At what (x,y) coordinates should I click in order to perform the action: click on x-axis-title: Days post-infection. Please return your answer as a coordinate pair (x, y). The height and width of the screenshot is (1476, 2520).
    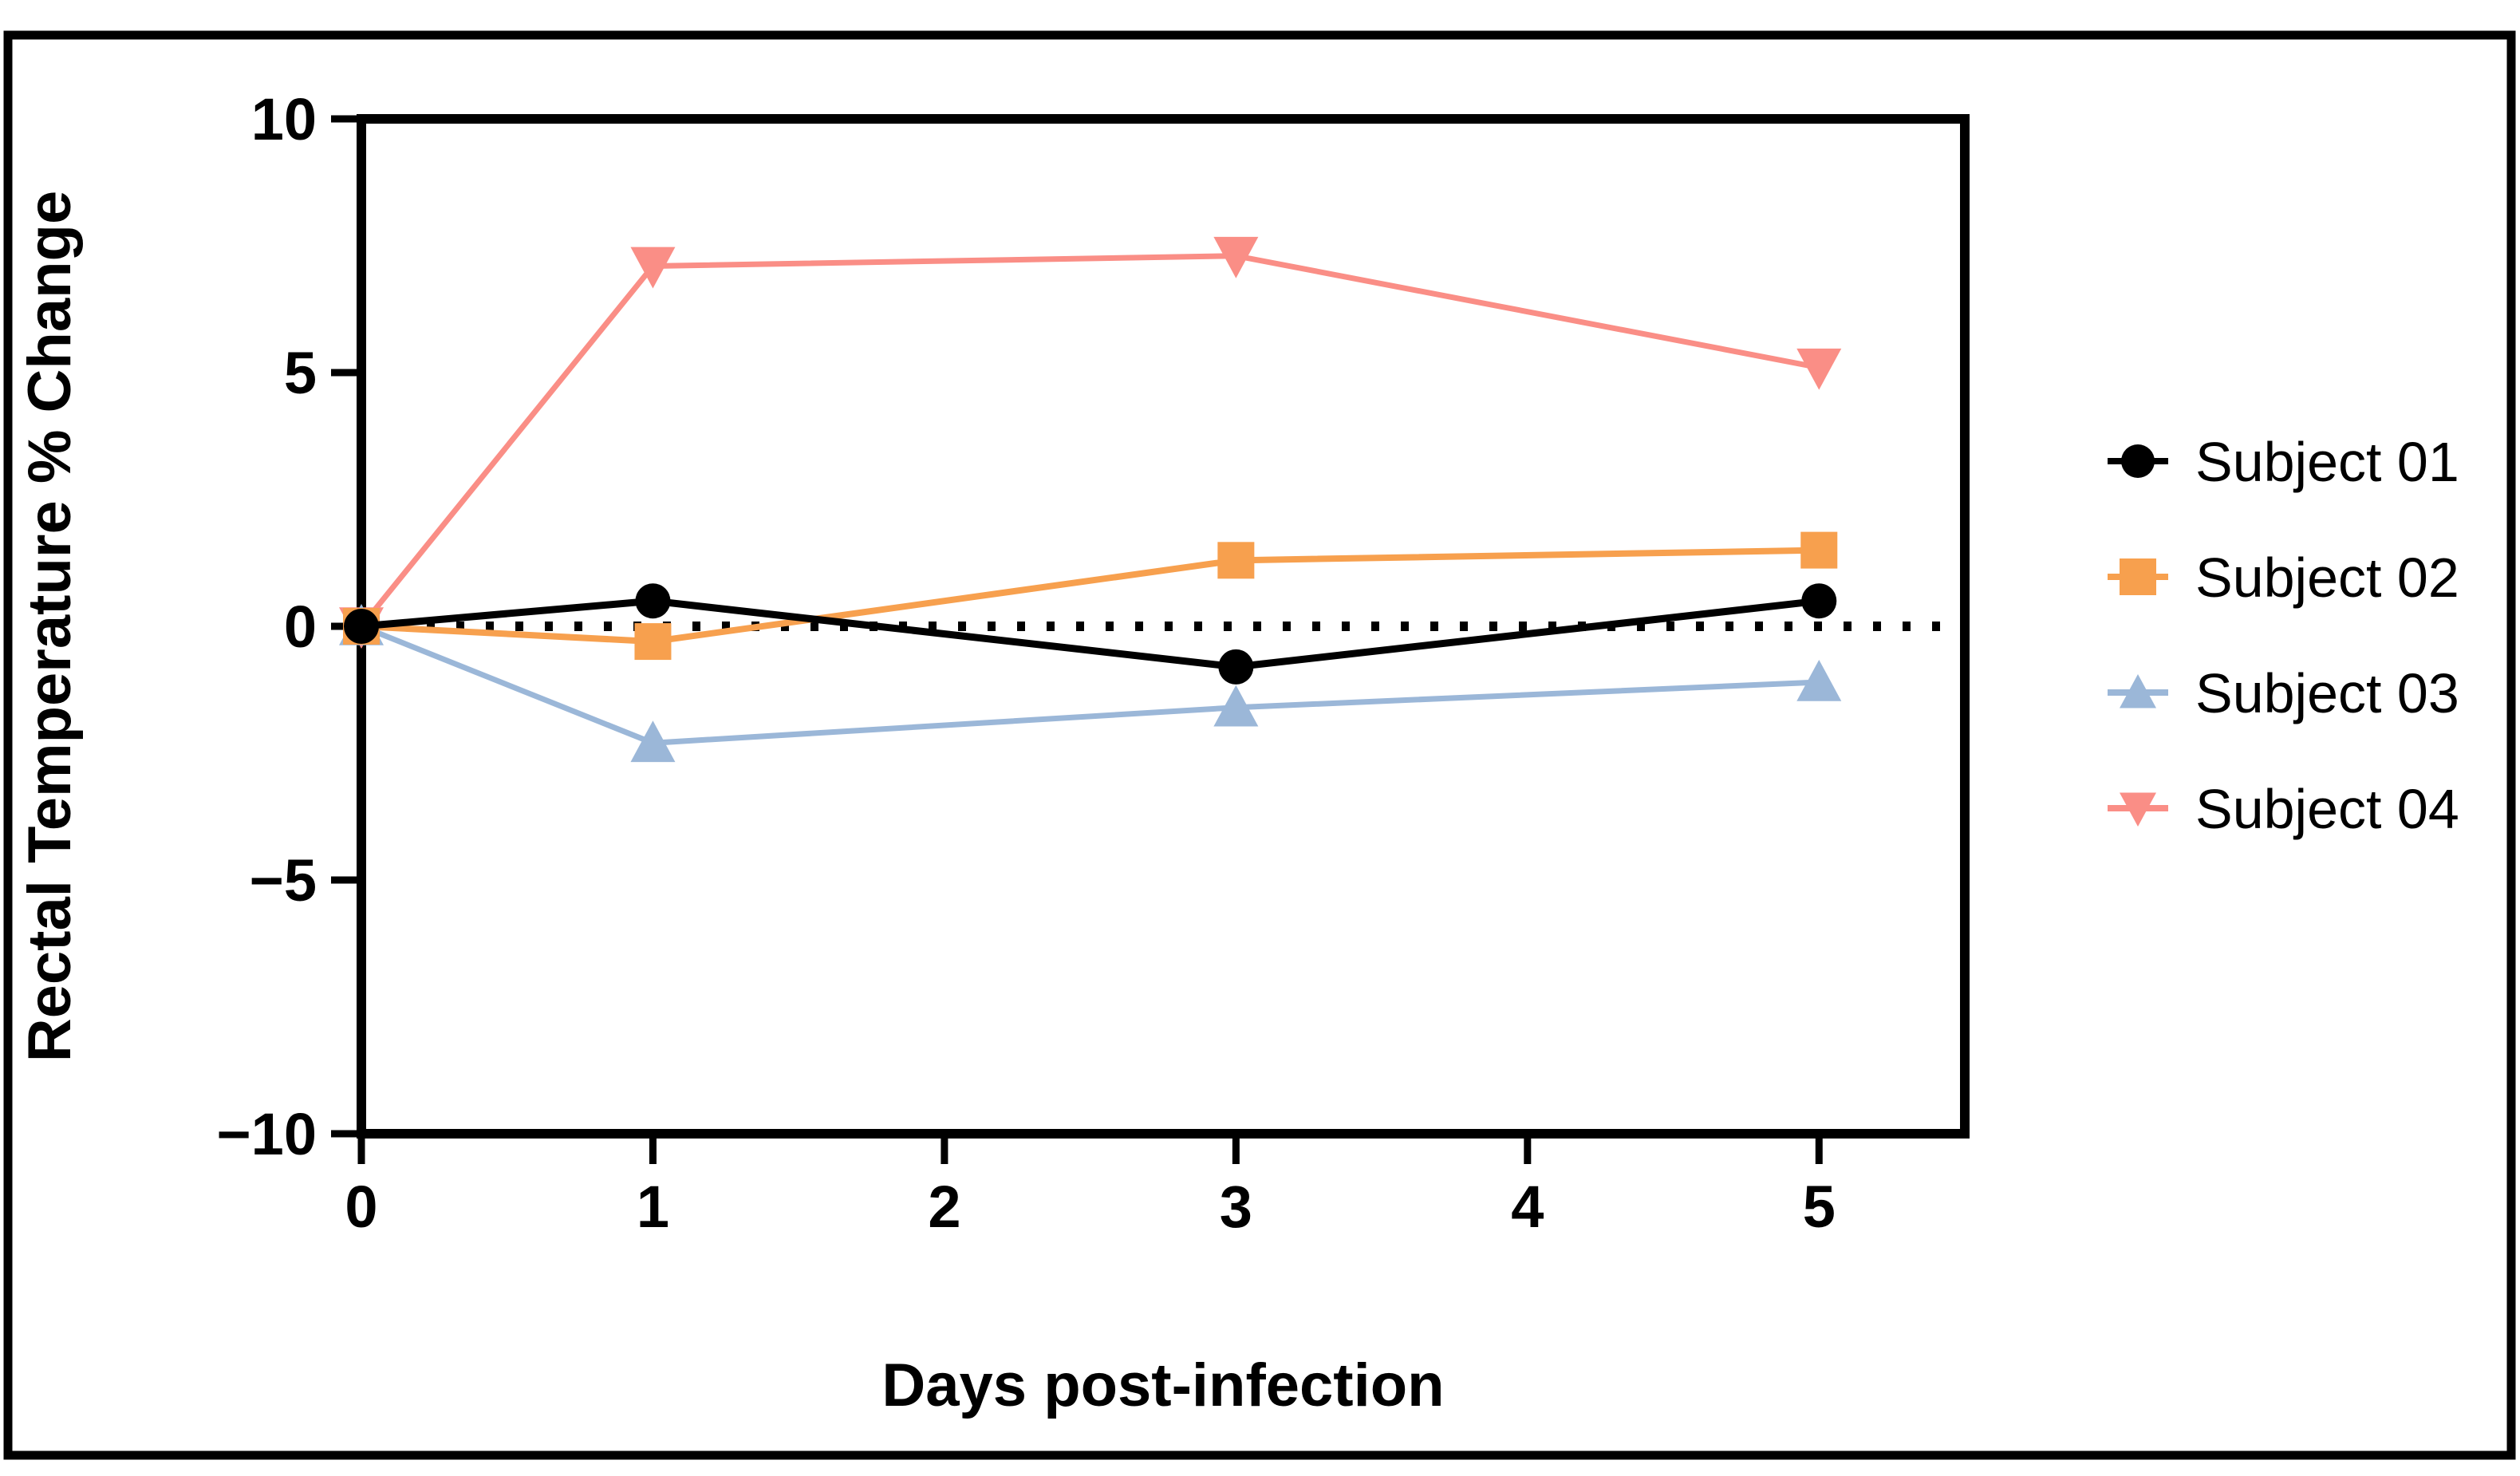
    Looking at the image, I should click on (1162, 1386).